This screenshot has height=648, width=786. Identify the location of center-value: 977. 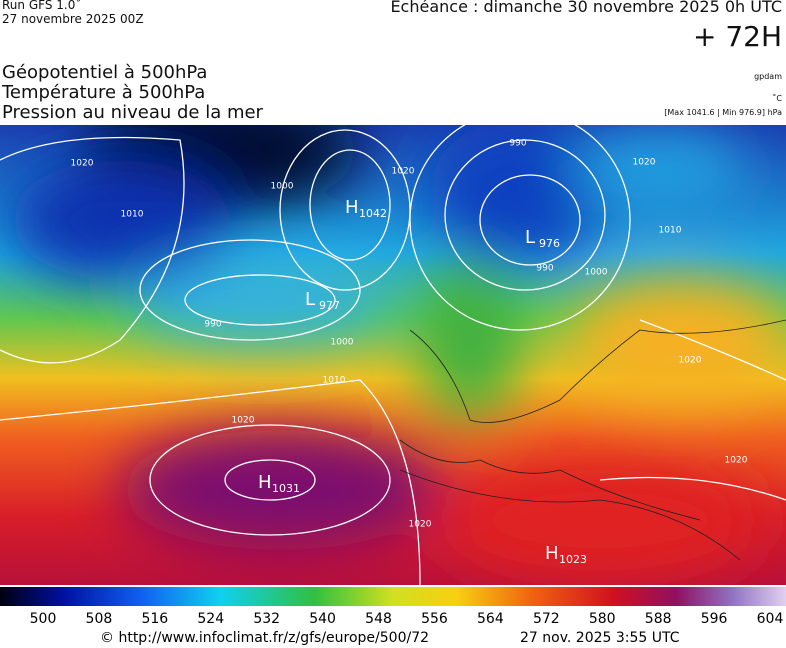
(329, 305).